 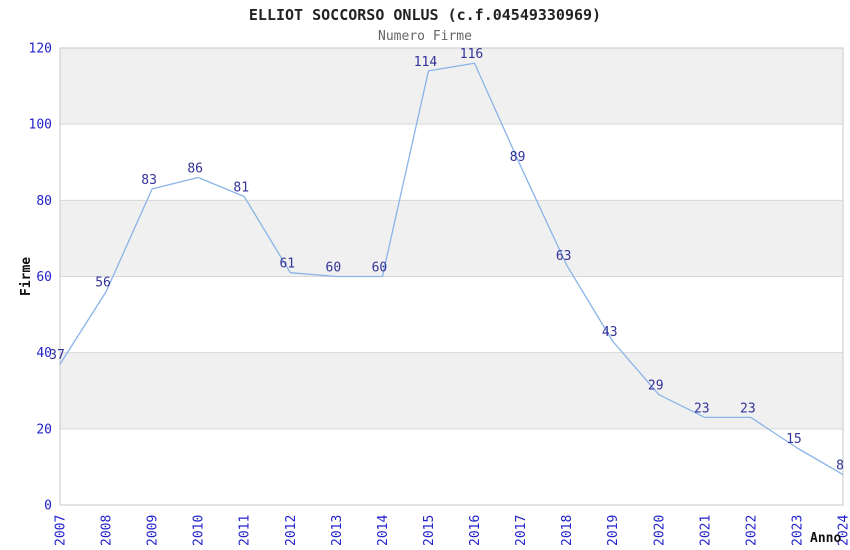 I want to click on x-tick-label: 2024, so click(x=843, y=530).